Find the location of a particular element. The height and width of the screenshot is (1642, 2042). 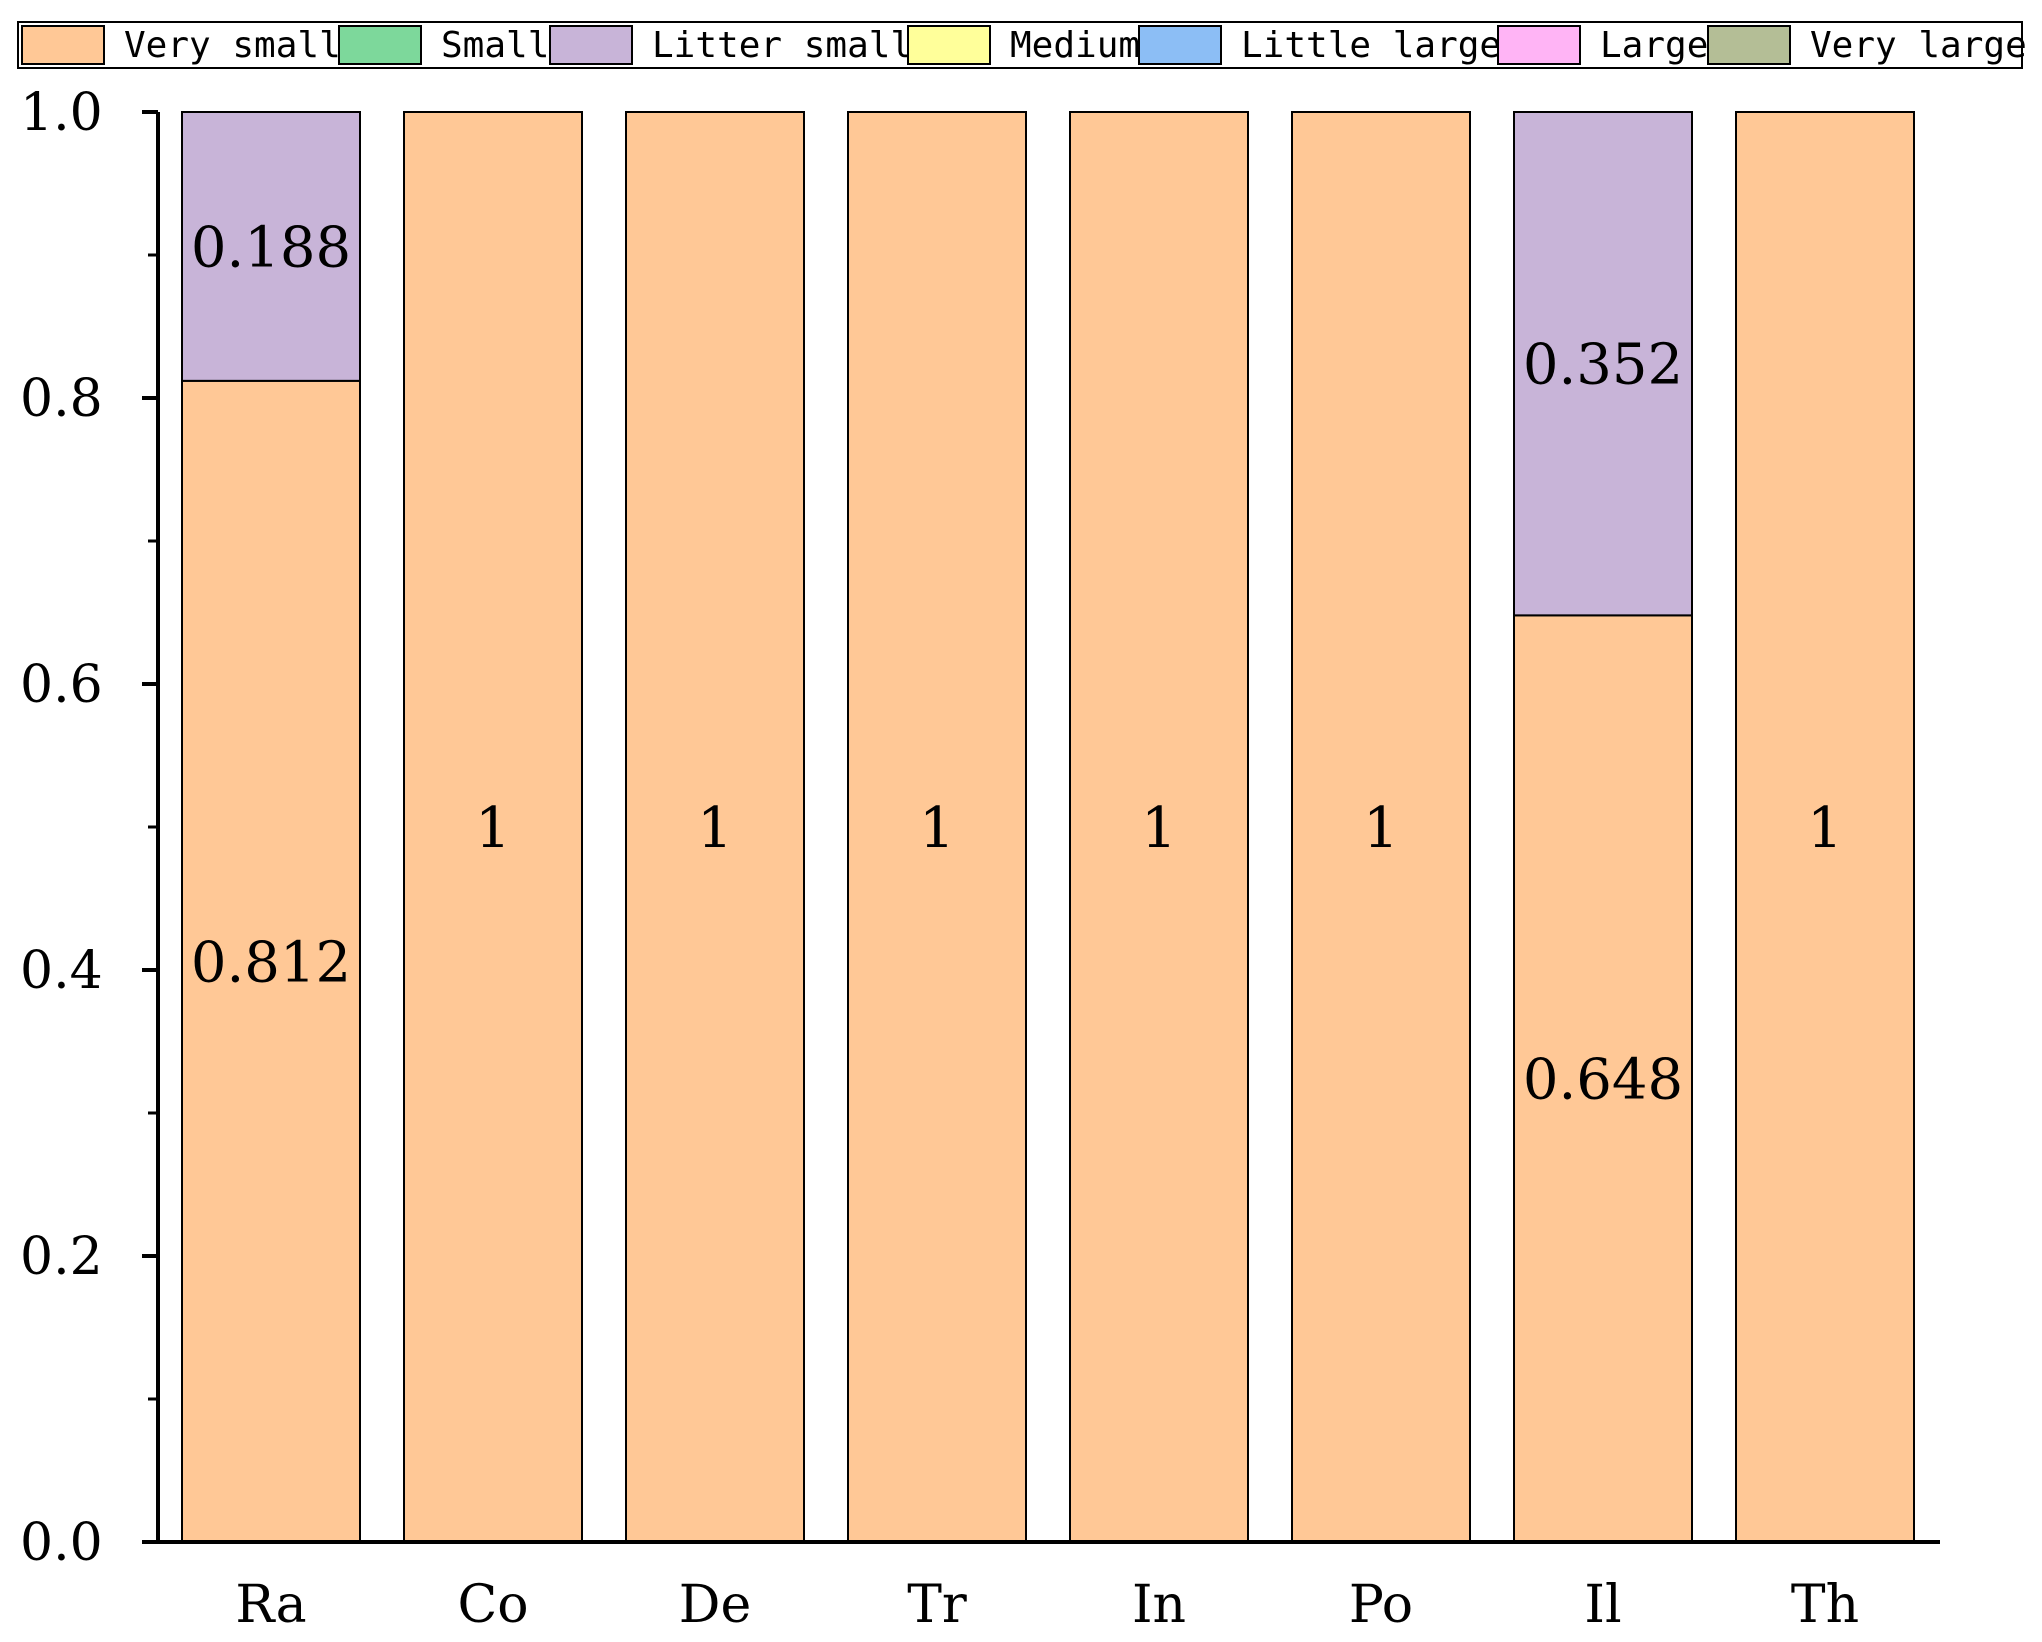

bar-ra-litter-small is located at coordinates (271, 246).